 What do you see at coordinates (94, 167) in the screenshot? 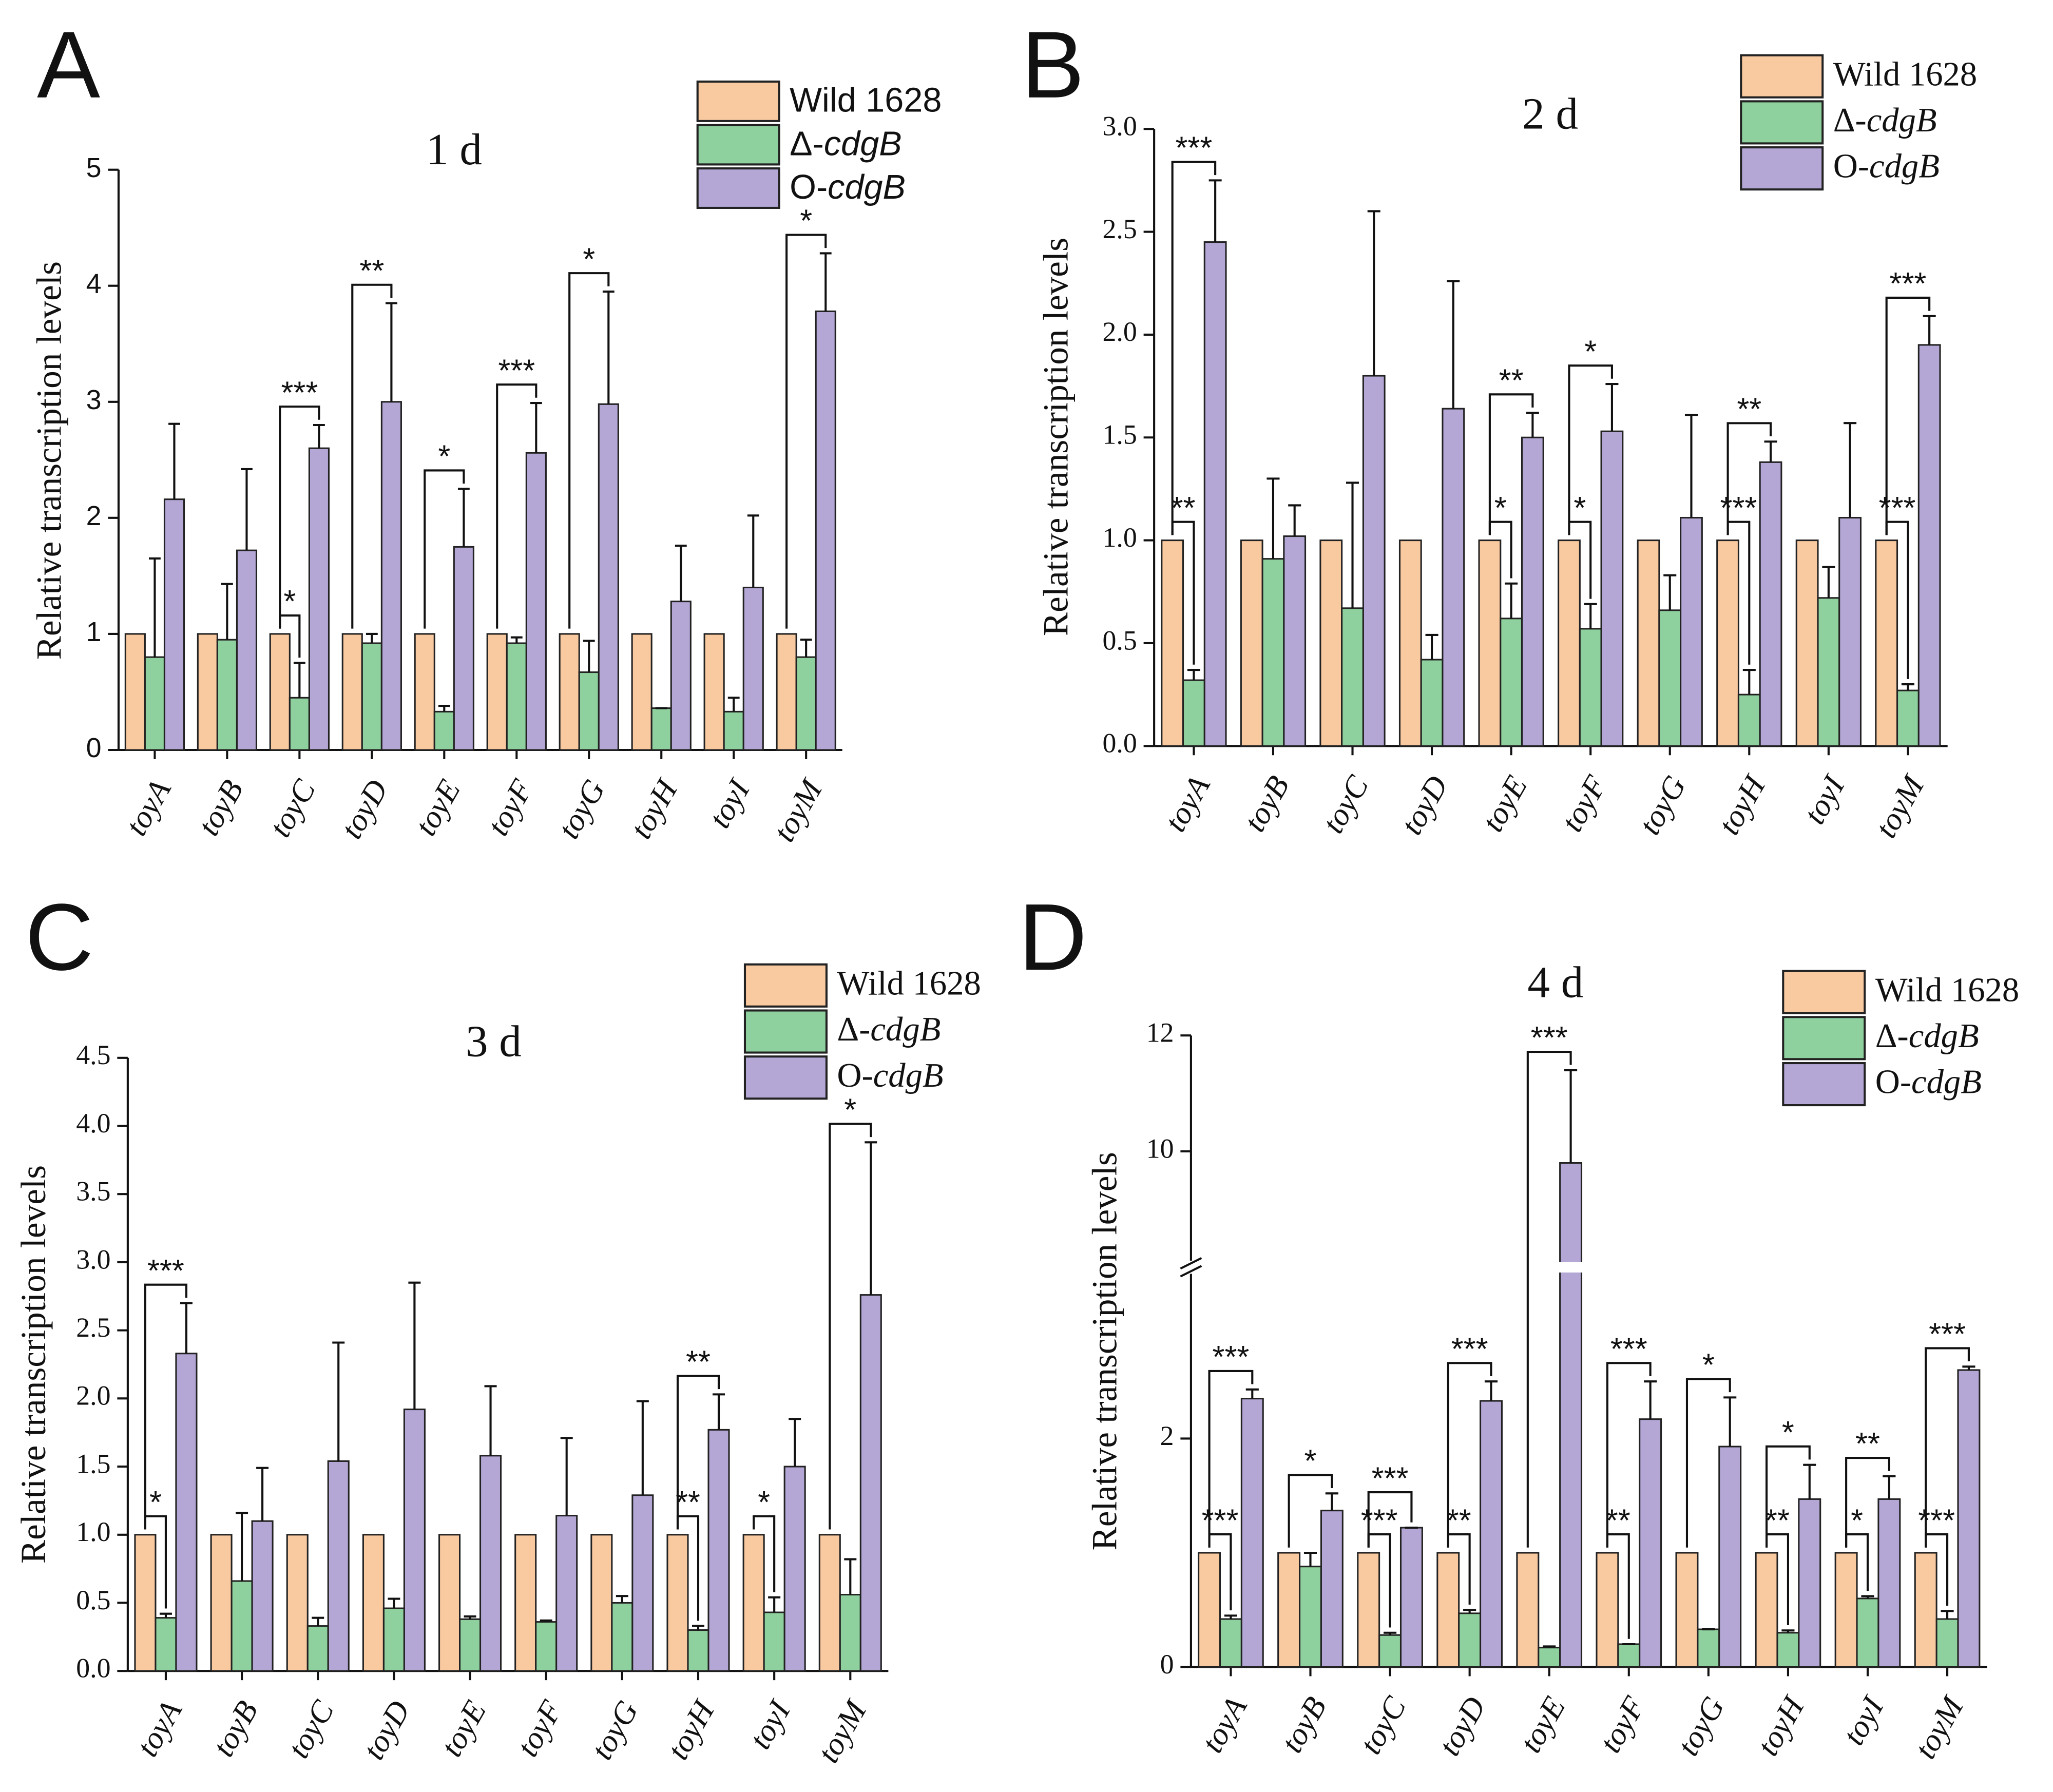
I see `y-tick-label: 5` at bounding box center [94, 167].